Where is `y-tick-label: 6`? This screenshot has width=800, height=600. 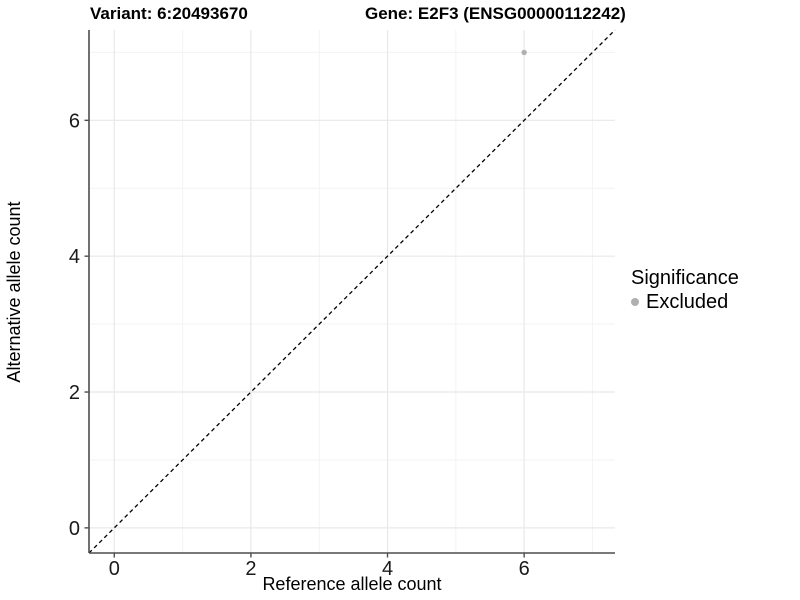
y-tick-label: 6 is located at coordinates (74, 121).